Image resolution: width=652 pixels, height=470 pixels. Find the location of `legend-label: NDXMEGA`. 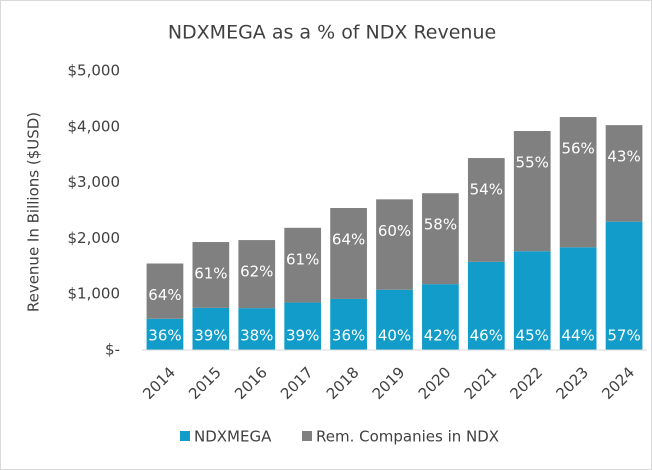

legend-label: NDXMEGA is located at coordinates (233, 437).